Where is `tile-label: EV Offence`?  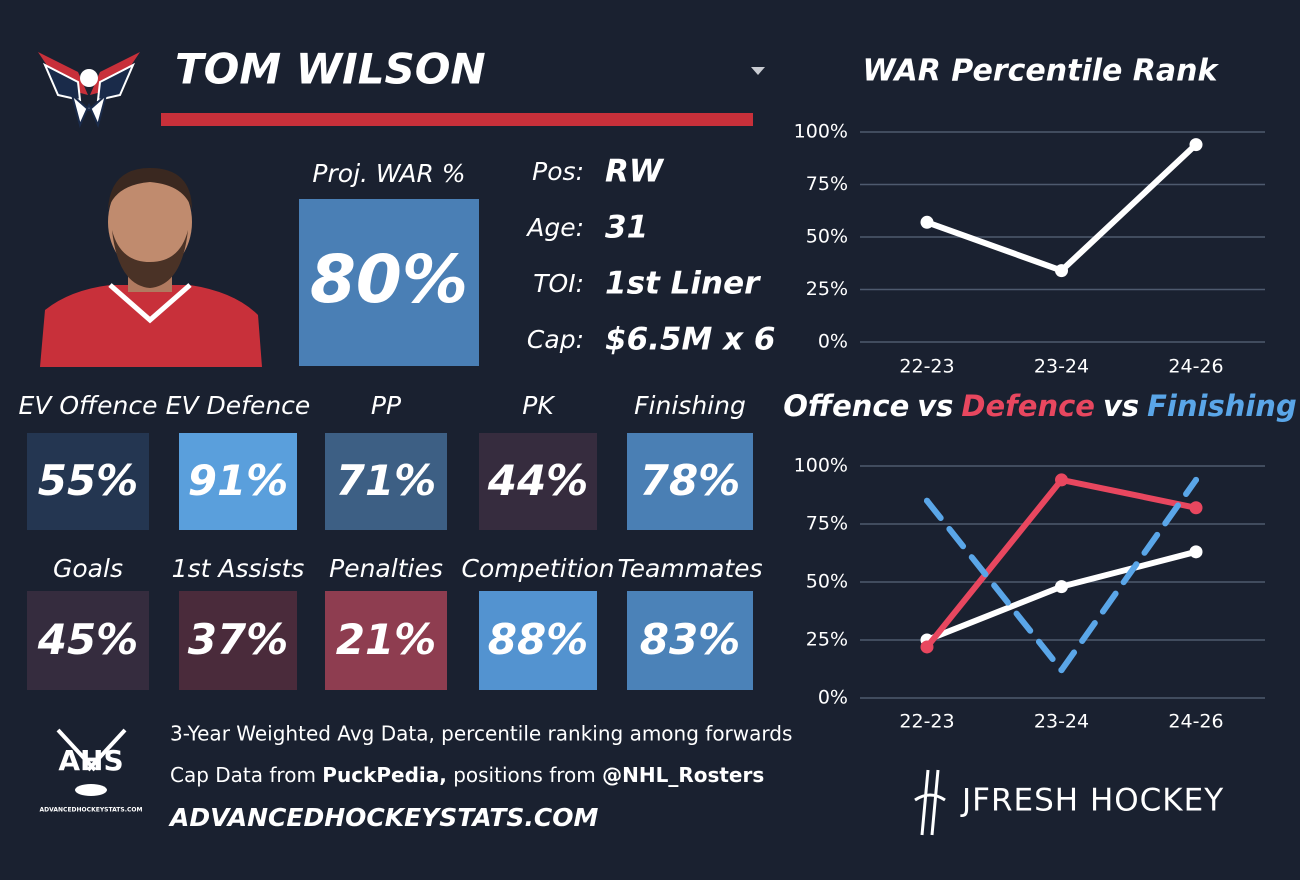 tile-label: EV Offence is located at coordinates (88, 405).